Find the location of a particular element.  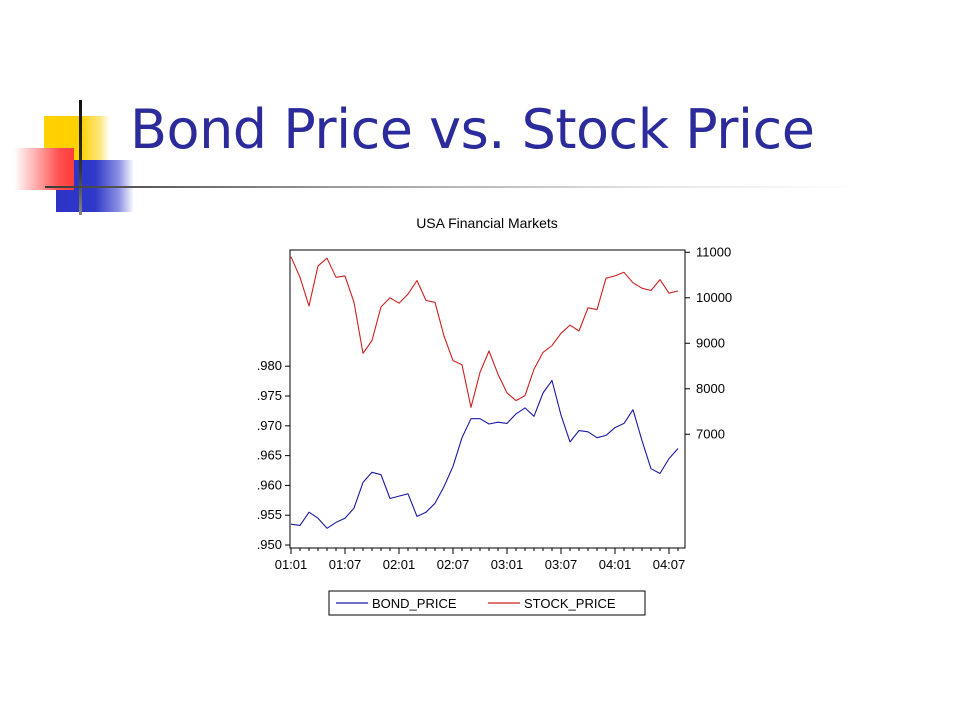

right-axis-tick-label: 7000 is located at coordinates (710, 433).